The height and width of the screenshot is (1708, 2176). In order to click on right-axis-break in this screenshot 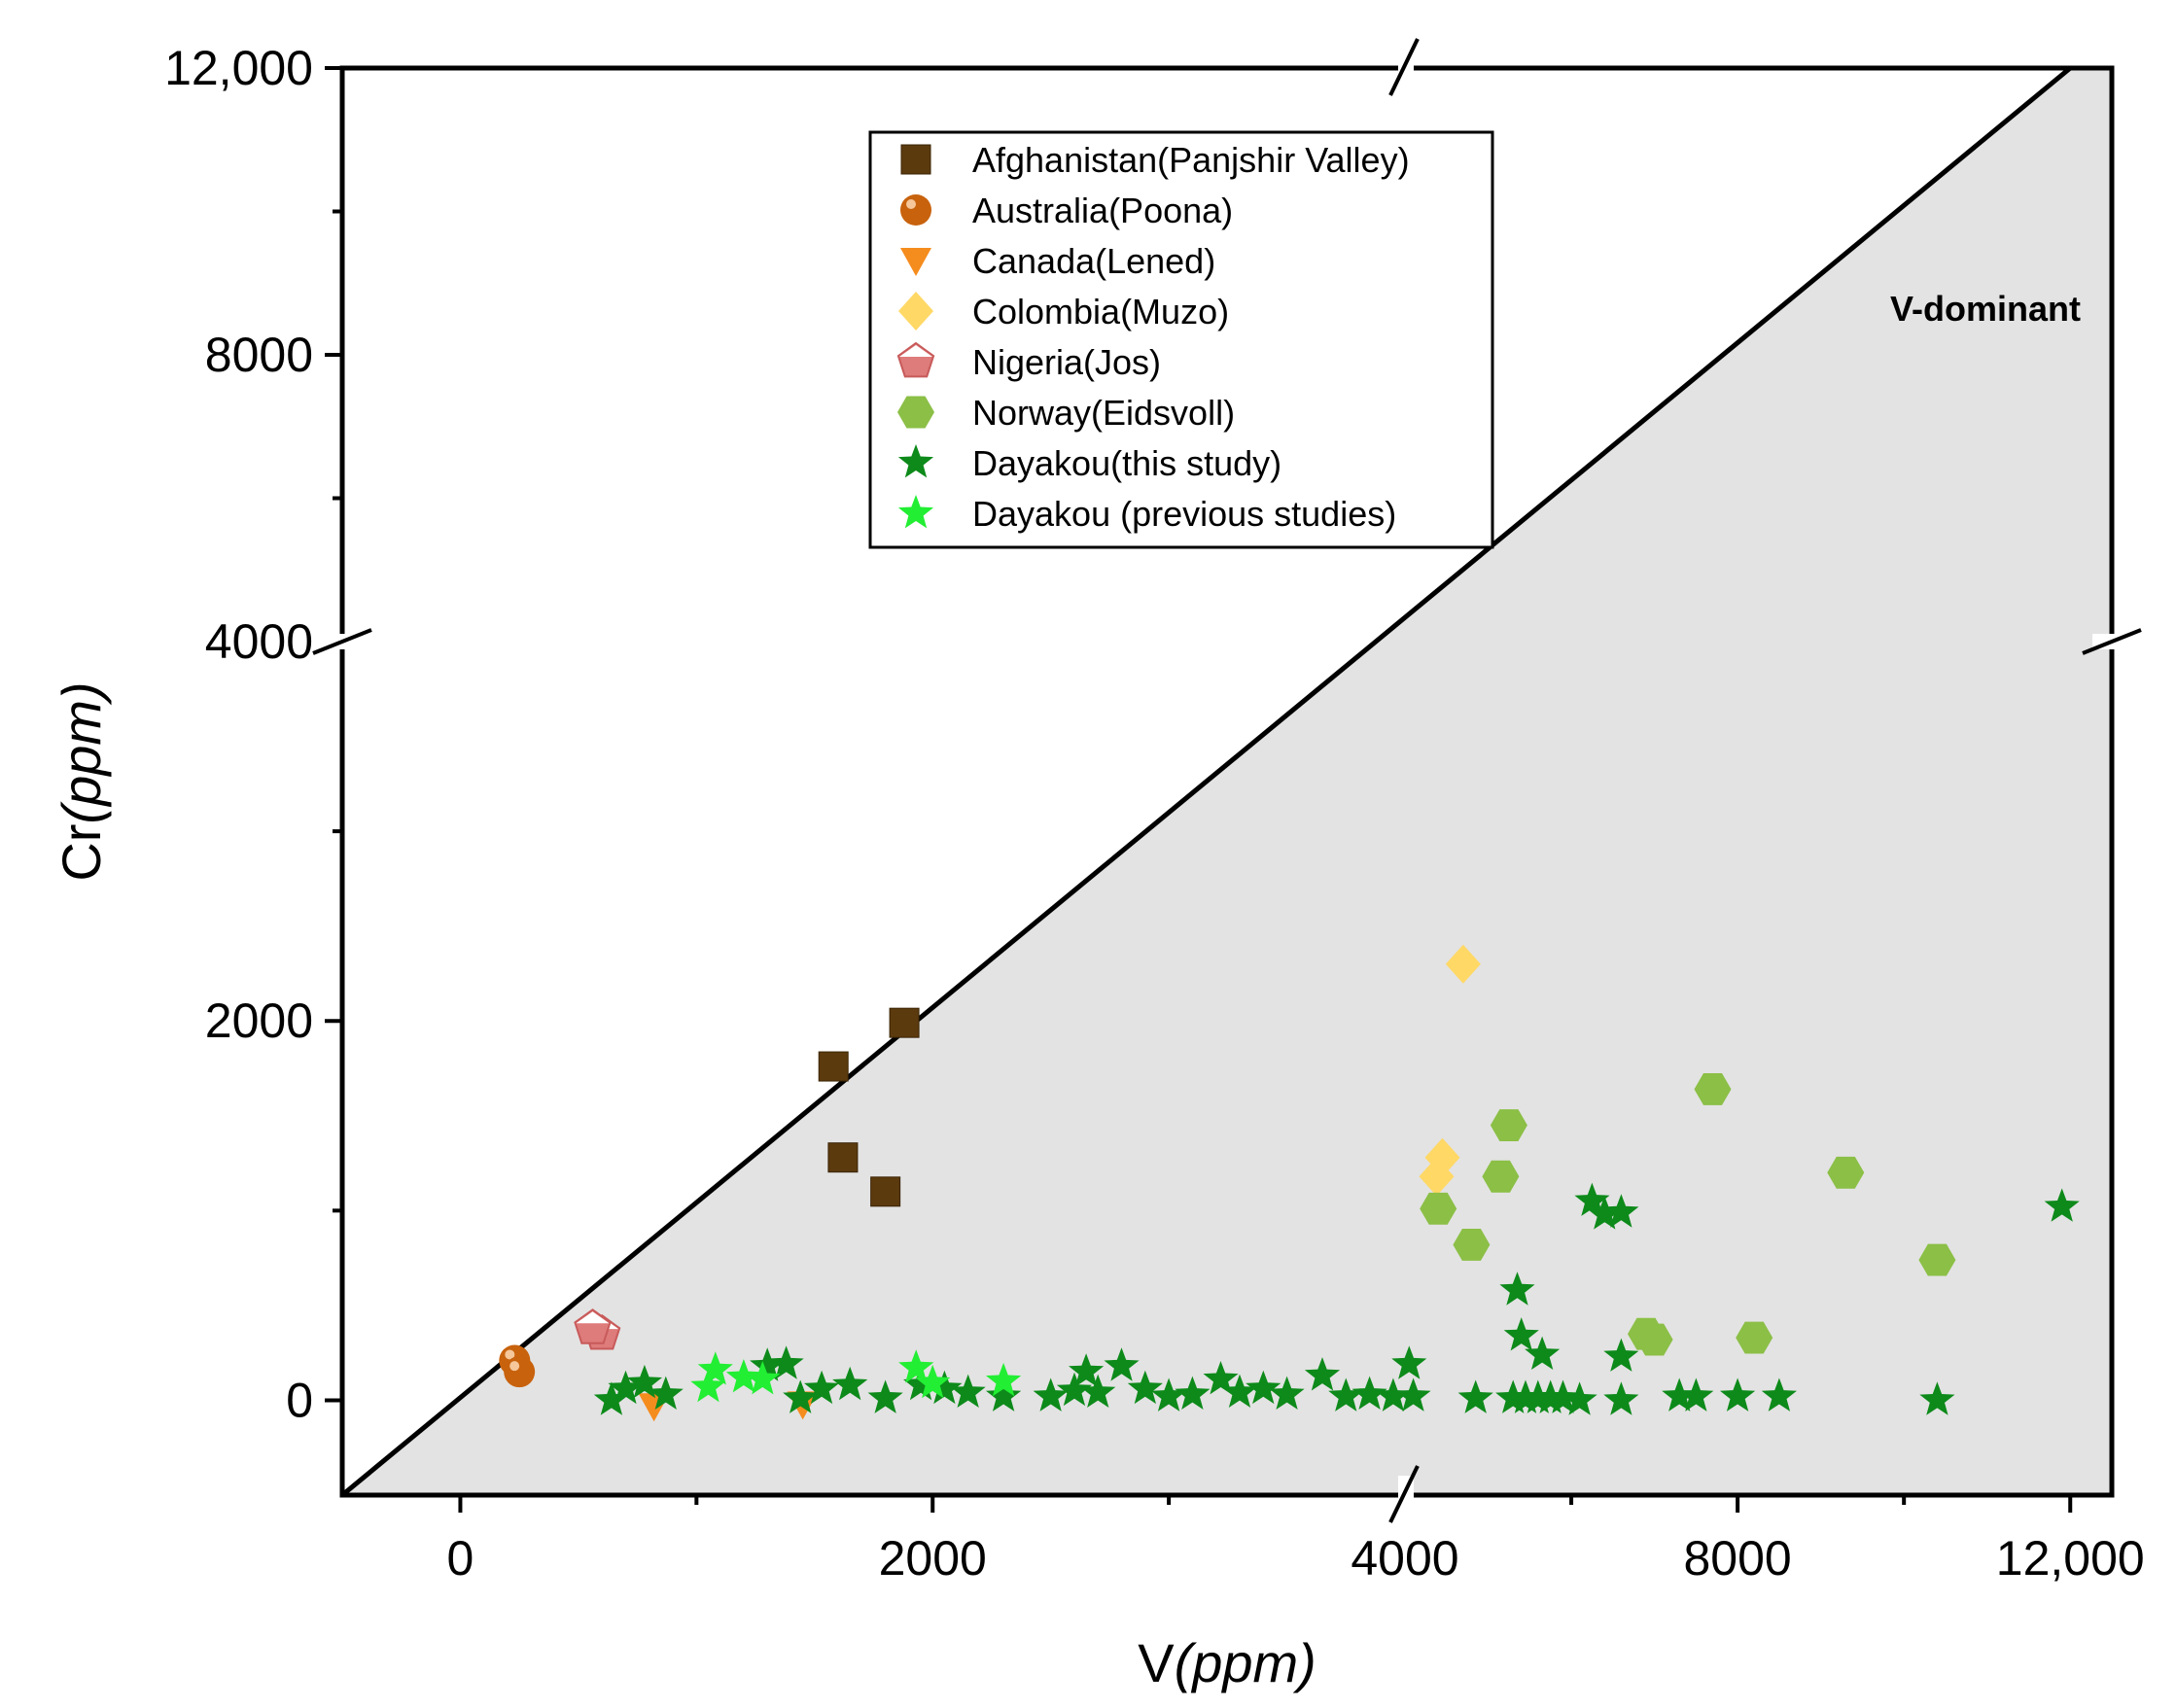, I will do `click(2112, 641)`.